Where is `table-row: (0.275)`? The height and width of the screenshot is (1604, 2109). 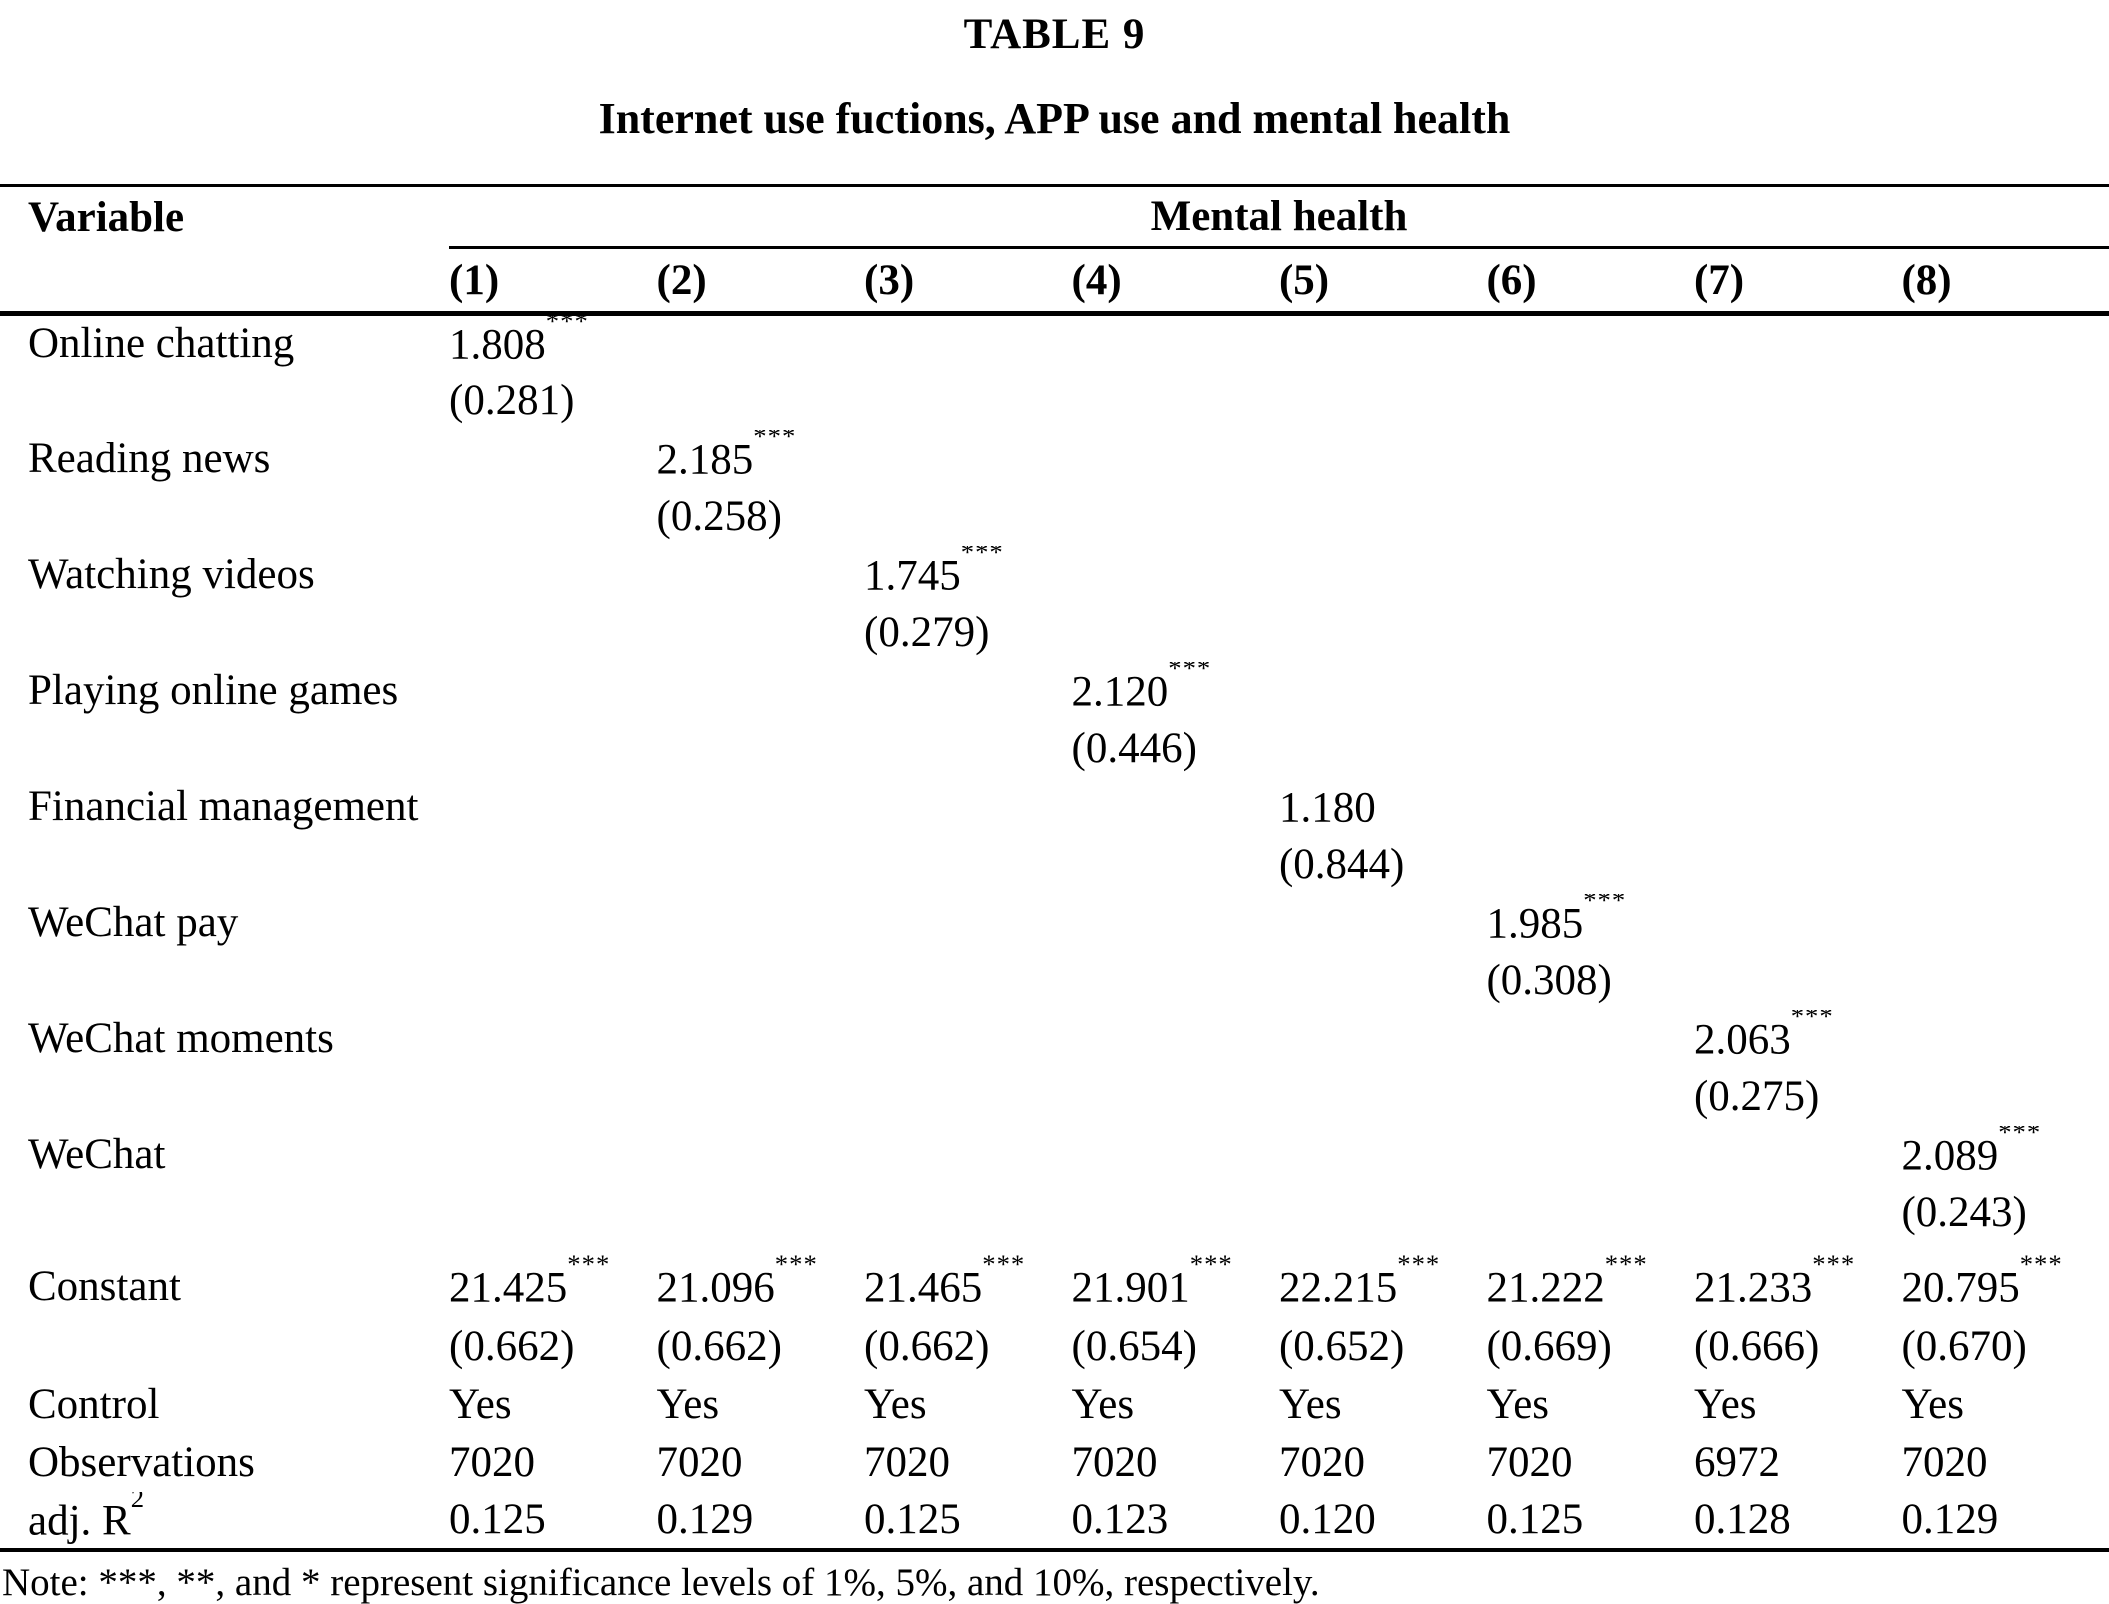 table-row: (0.275) is located at coordinates (1054, 1097).